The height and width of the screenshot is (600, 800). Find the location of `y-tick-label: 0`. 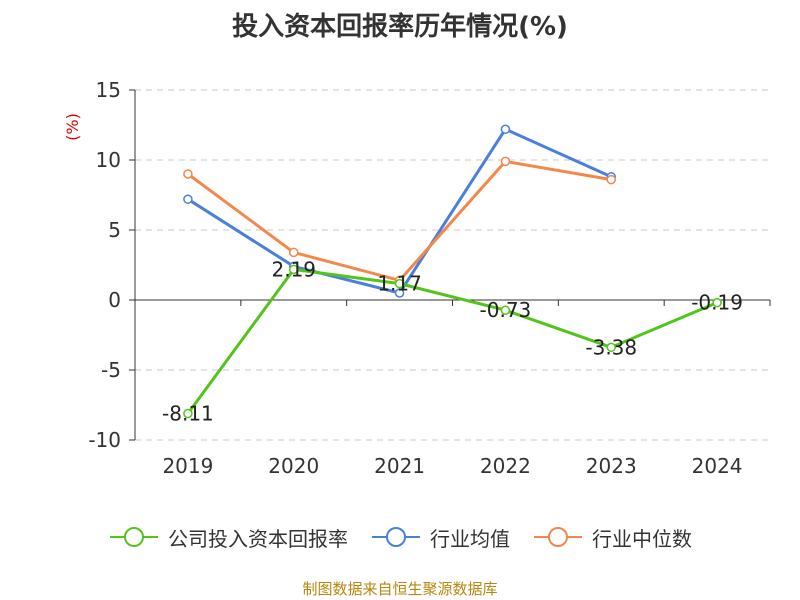

y-tick-label: 0 is located at coordinates (114, 300).